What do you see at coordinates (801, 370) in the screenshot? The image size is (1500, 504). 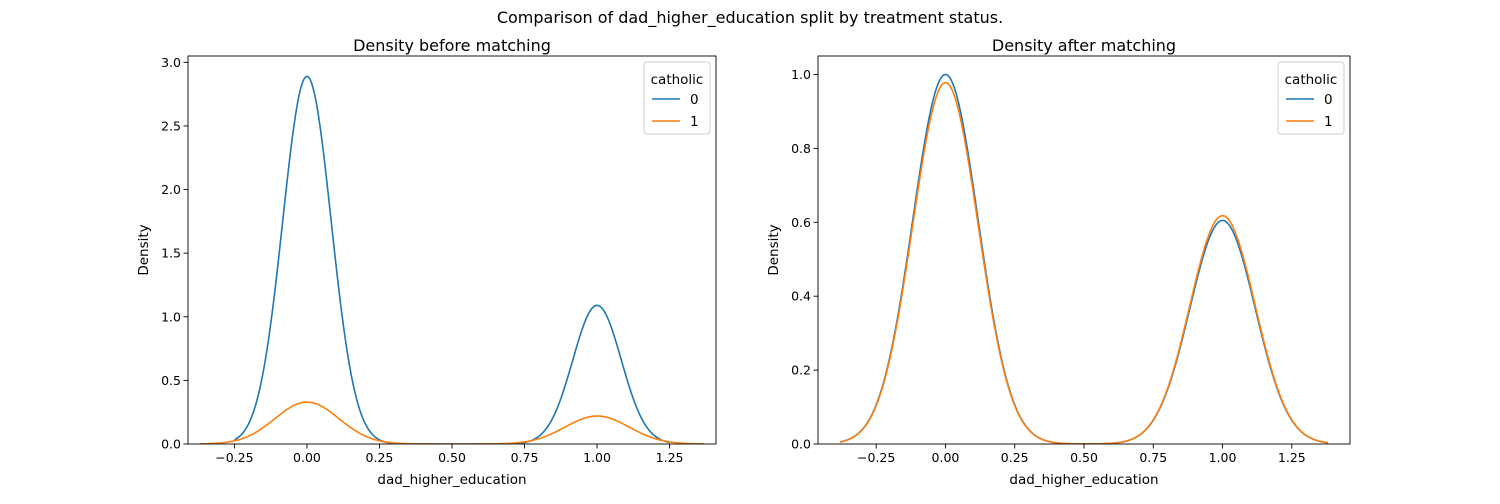 I see `y-tick-label: 0.2` at bounding box center [801, 370].